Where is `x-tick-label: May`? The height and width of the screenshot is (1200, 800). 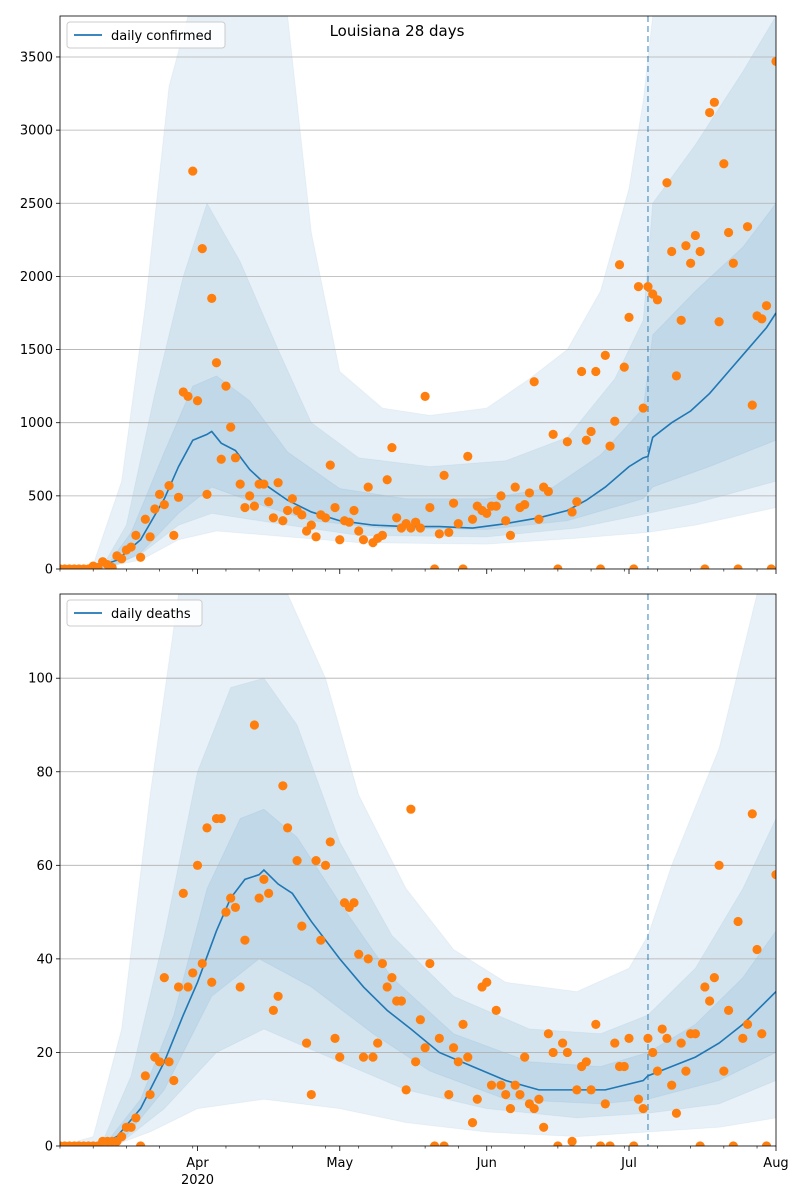
x-tick-label: May is located at coordinates (339, 1163).